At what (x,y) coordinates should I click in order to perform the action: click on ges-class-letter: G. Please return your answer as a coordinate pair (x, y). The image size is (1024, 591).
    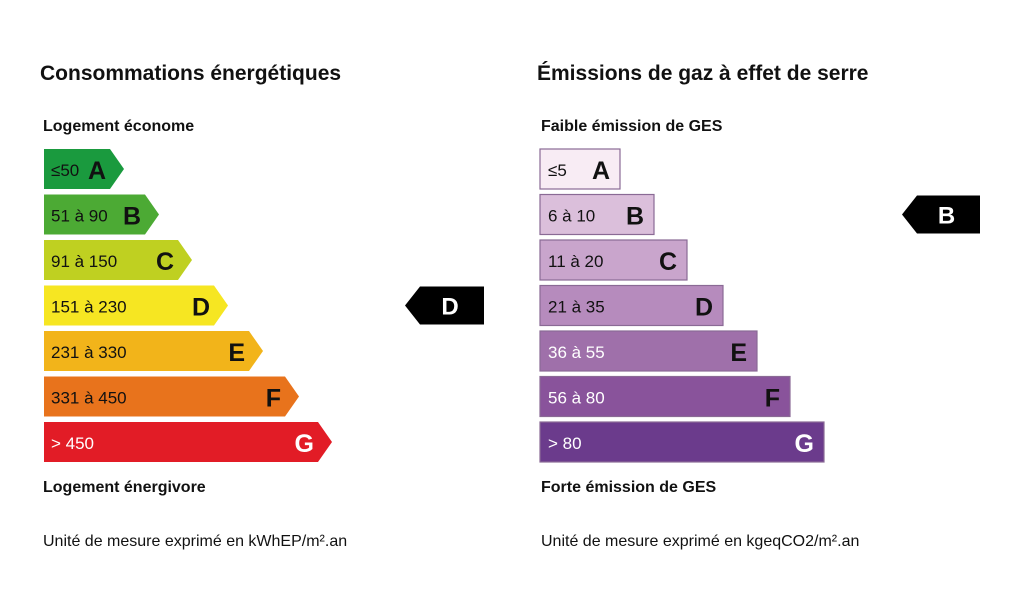
    Looking at the image, I should click on (804, 444).